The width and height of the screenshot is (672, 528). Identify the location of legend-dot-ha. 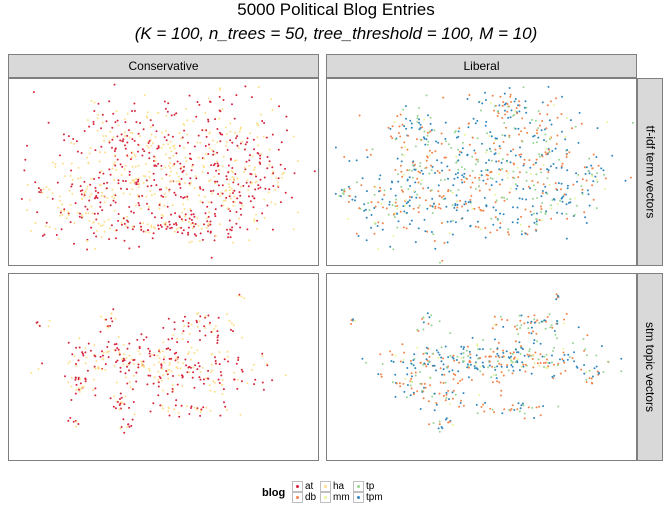
(325, 486).